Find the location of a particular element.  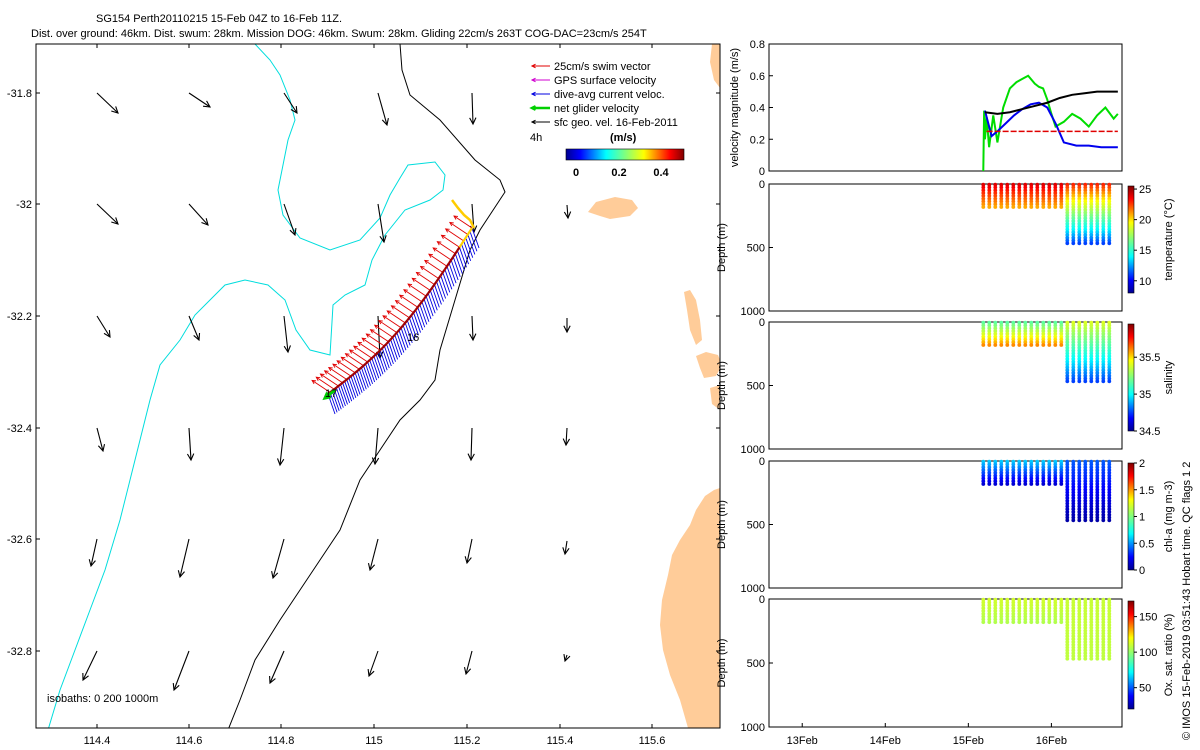

lon-tick-label: 115.6 is located at coordinates (652, 741).